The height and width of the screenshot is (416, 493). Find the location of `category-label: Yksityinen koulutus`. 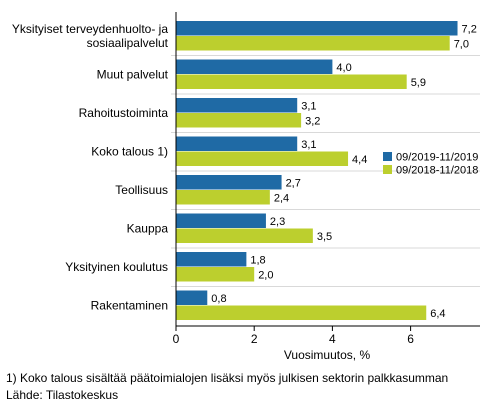

category-label: Yksityinen koulutus is located at coordinates (116, 267).